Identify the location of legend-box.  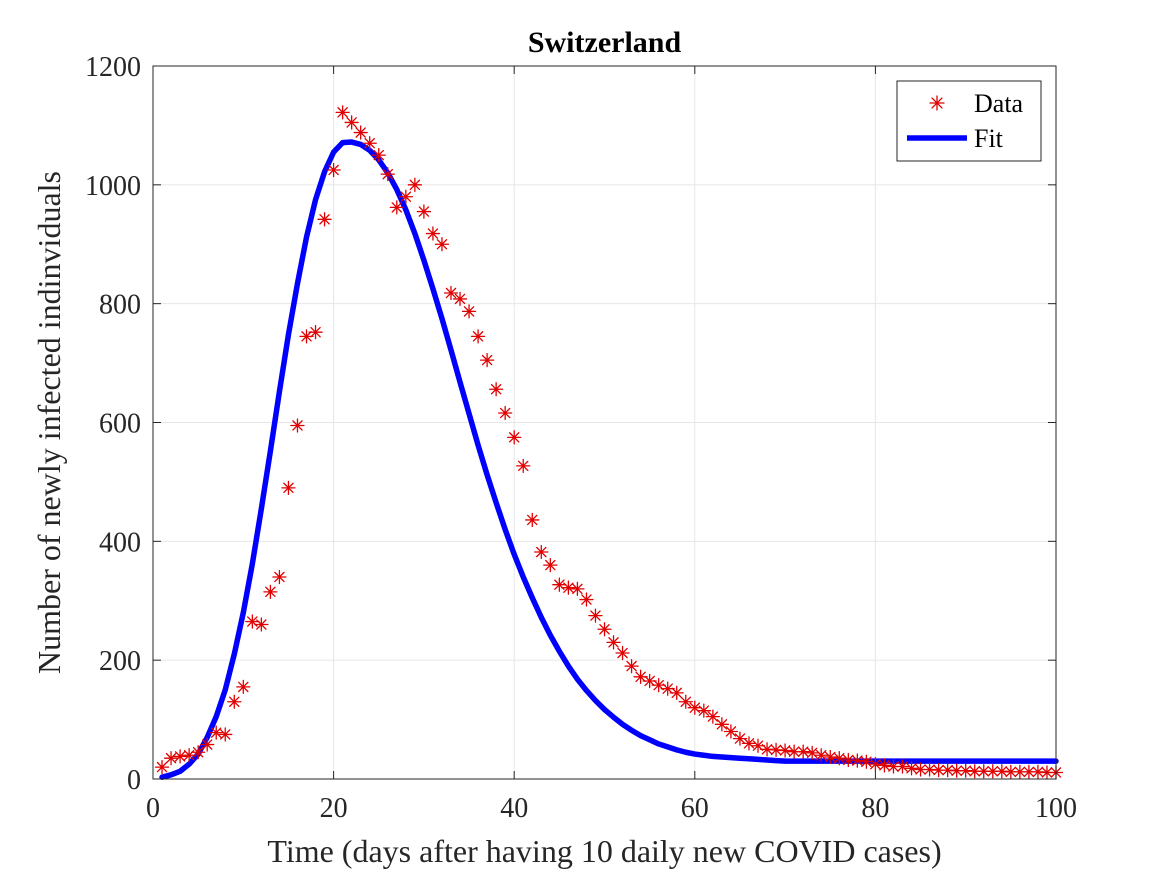
(969, 121).